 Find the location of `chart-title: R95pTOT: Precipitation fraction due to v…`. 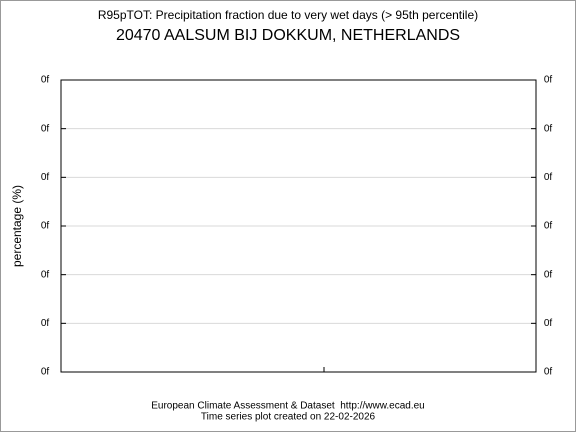

chart-title: R95pTOT: Precipitation fraction due to v… is located at coordinates (288, 15).